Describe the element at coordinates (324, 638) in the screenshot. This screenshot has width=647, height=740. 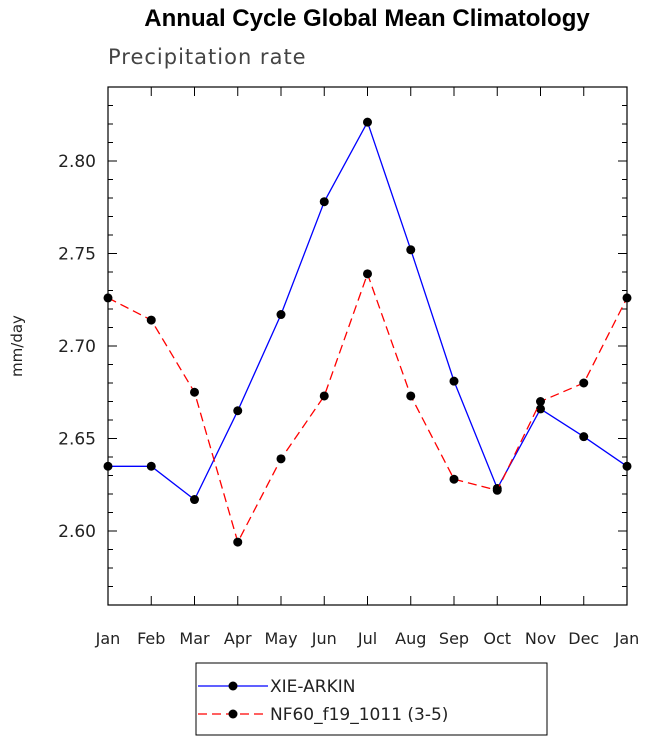
I see `x-tick-label: Jun` at that location.